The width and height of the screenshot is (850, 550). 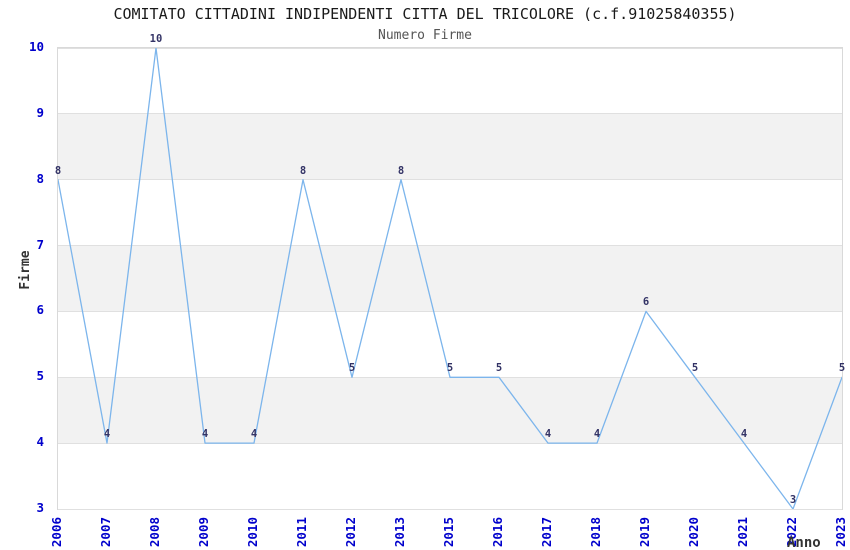 What do you see at coordinates (40, 442) in the screenshot?
I see `y-tick-label: 4` at bounding box center [40, 442].